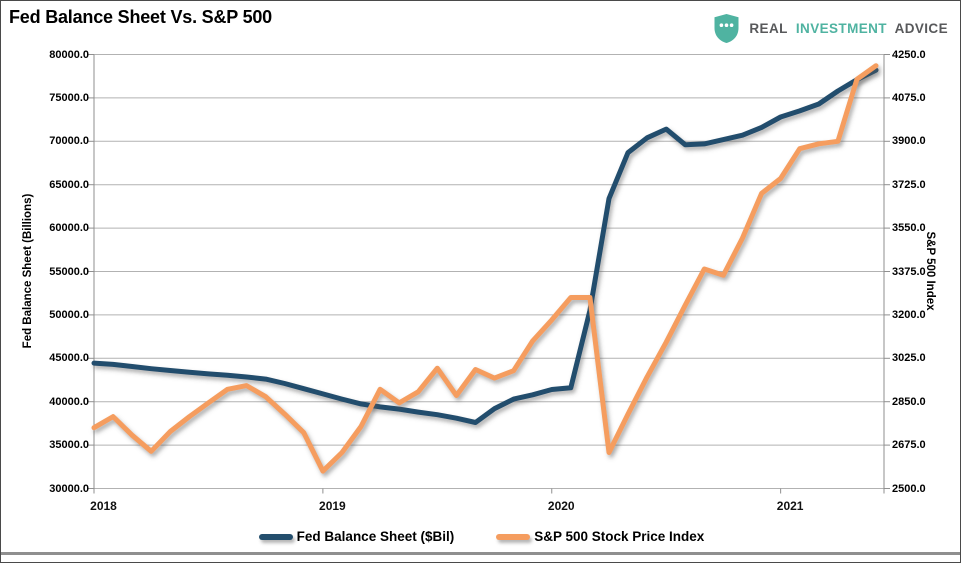 This screenshot has width=961, height=563. I want to click on y-left-tick-label: 65000.0, so click(69, 184).